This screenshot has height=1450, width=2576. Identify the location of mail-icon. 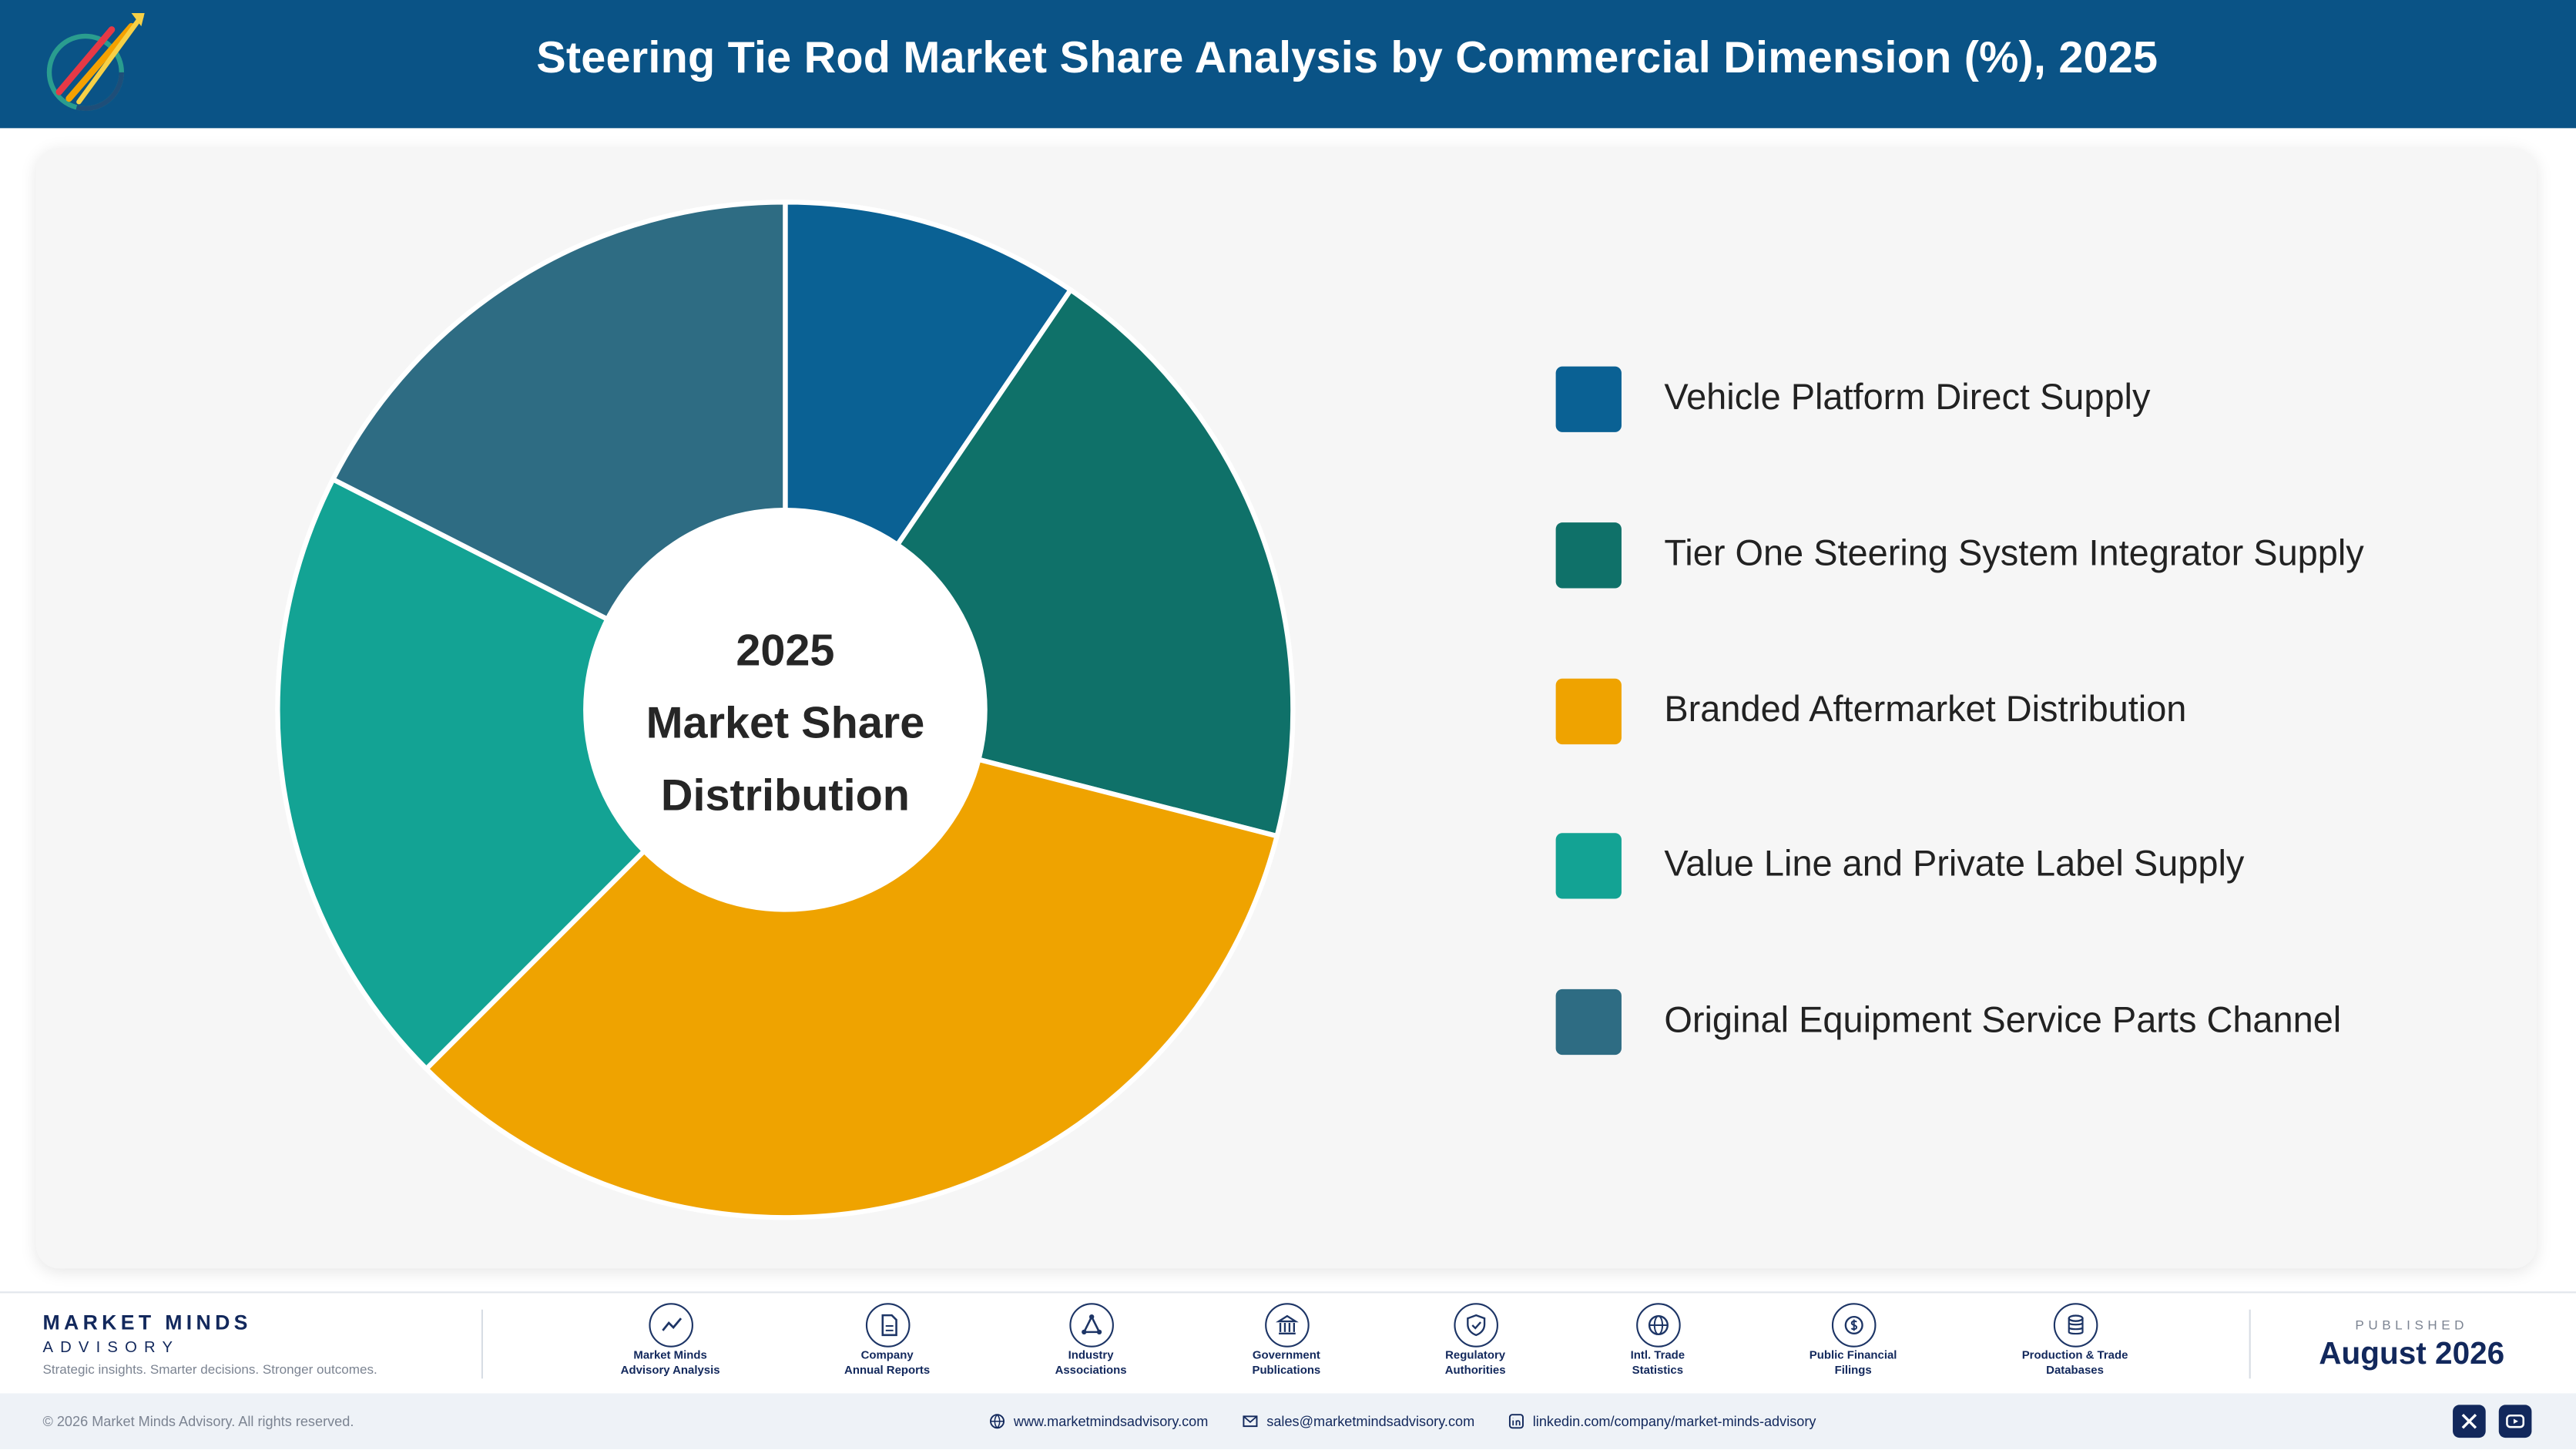
(1250, 1421).